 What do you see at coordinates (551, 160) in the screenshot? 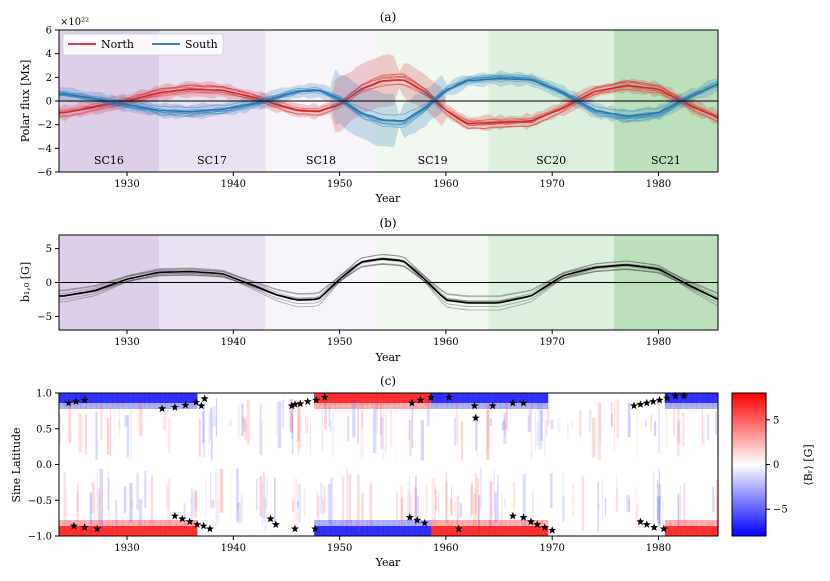
I see `cycle-label-sc20: SC20` at bounding box center [551, 160].